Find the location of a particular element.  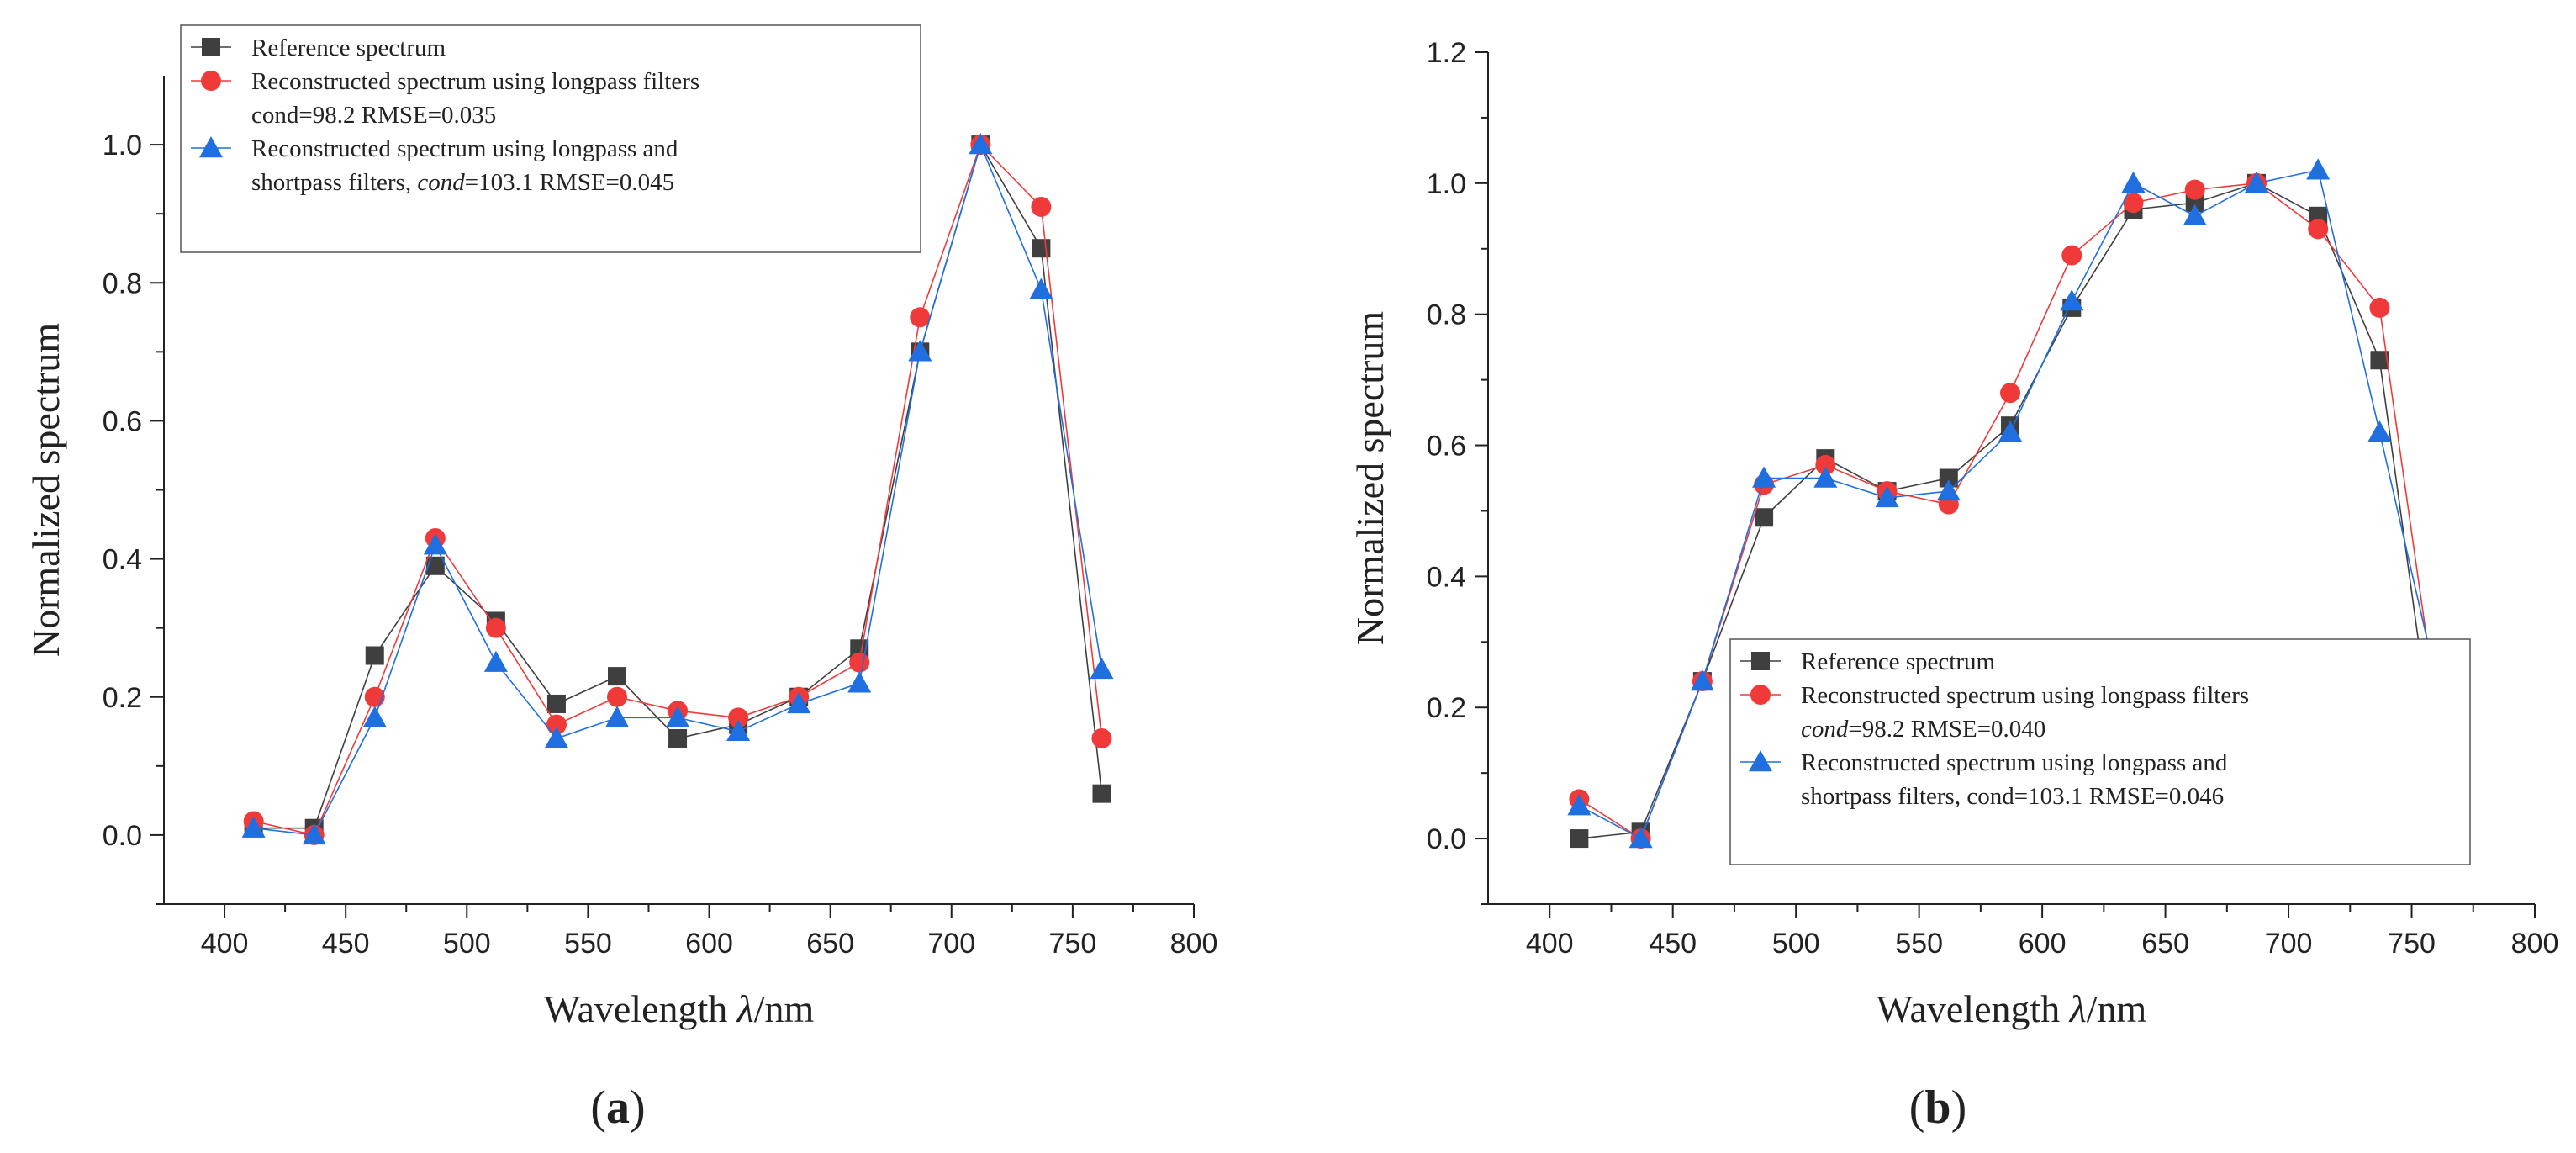

panel-a-panel-label: (a) is located at coordinates (617, 1108).